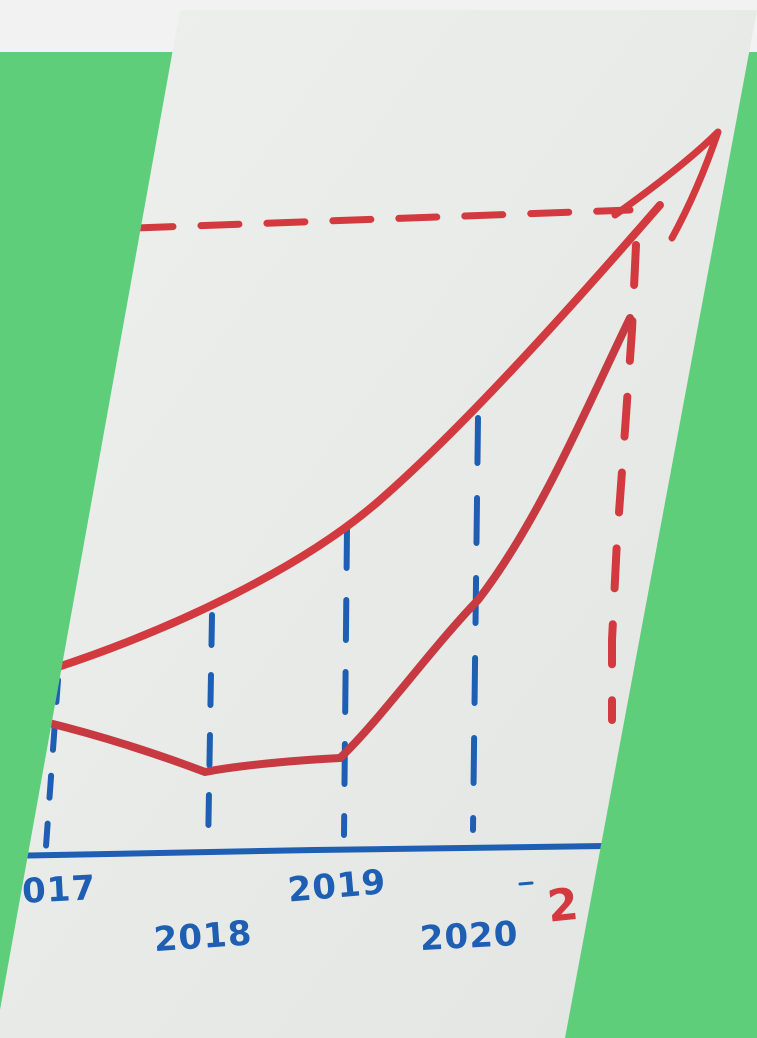 This screenshot has height=1038, width=757. Describe the element at coordinates (51, 770) in the screenshot. I see `gridline-2017` at that location.